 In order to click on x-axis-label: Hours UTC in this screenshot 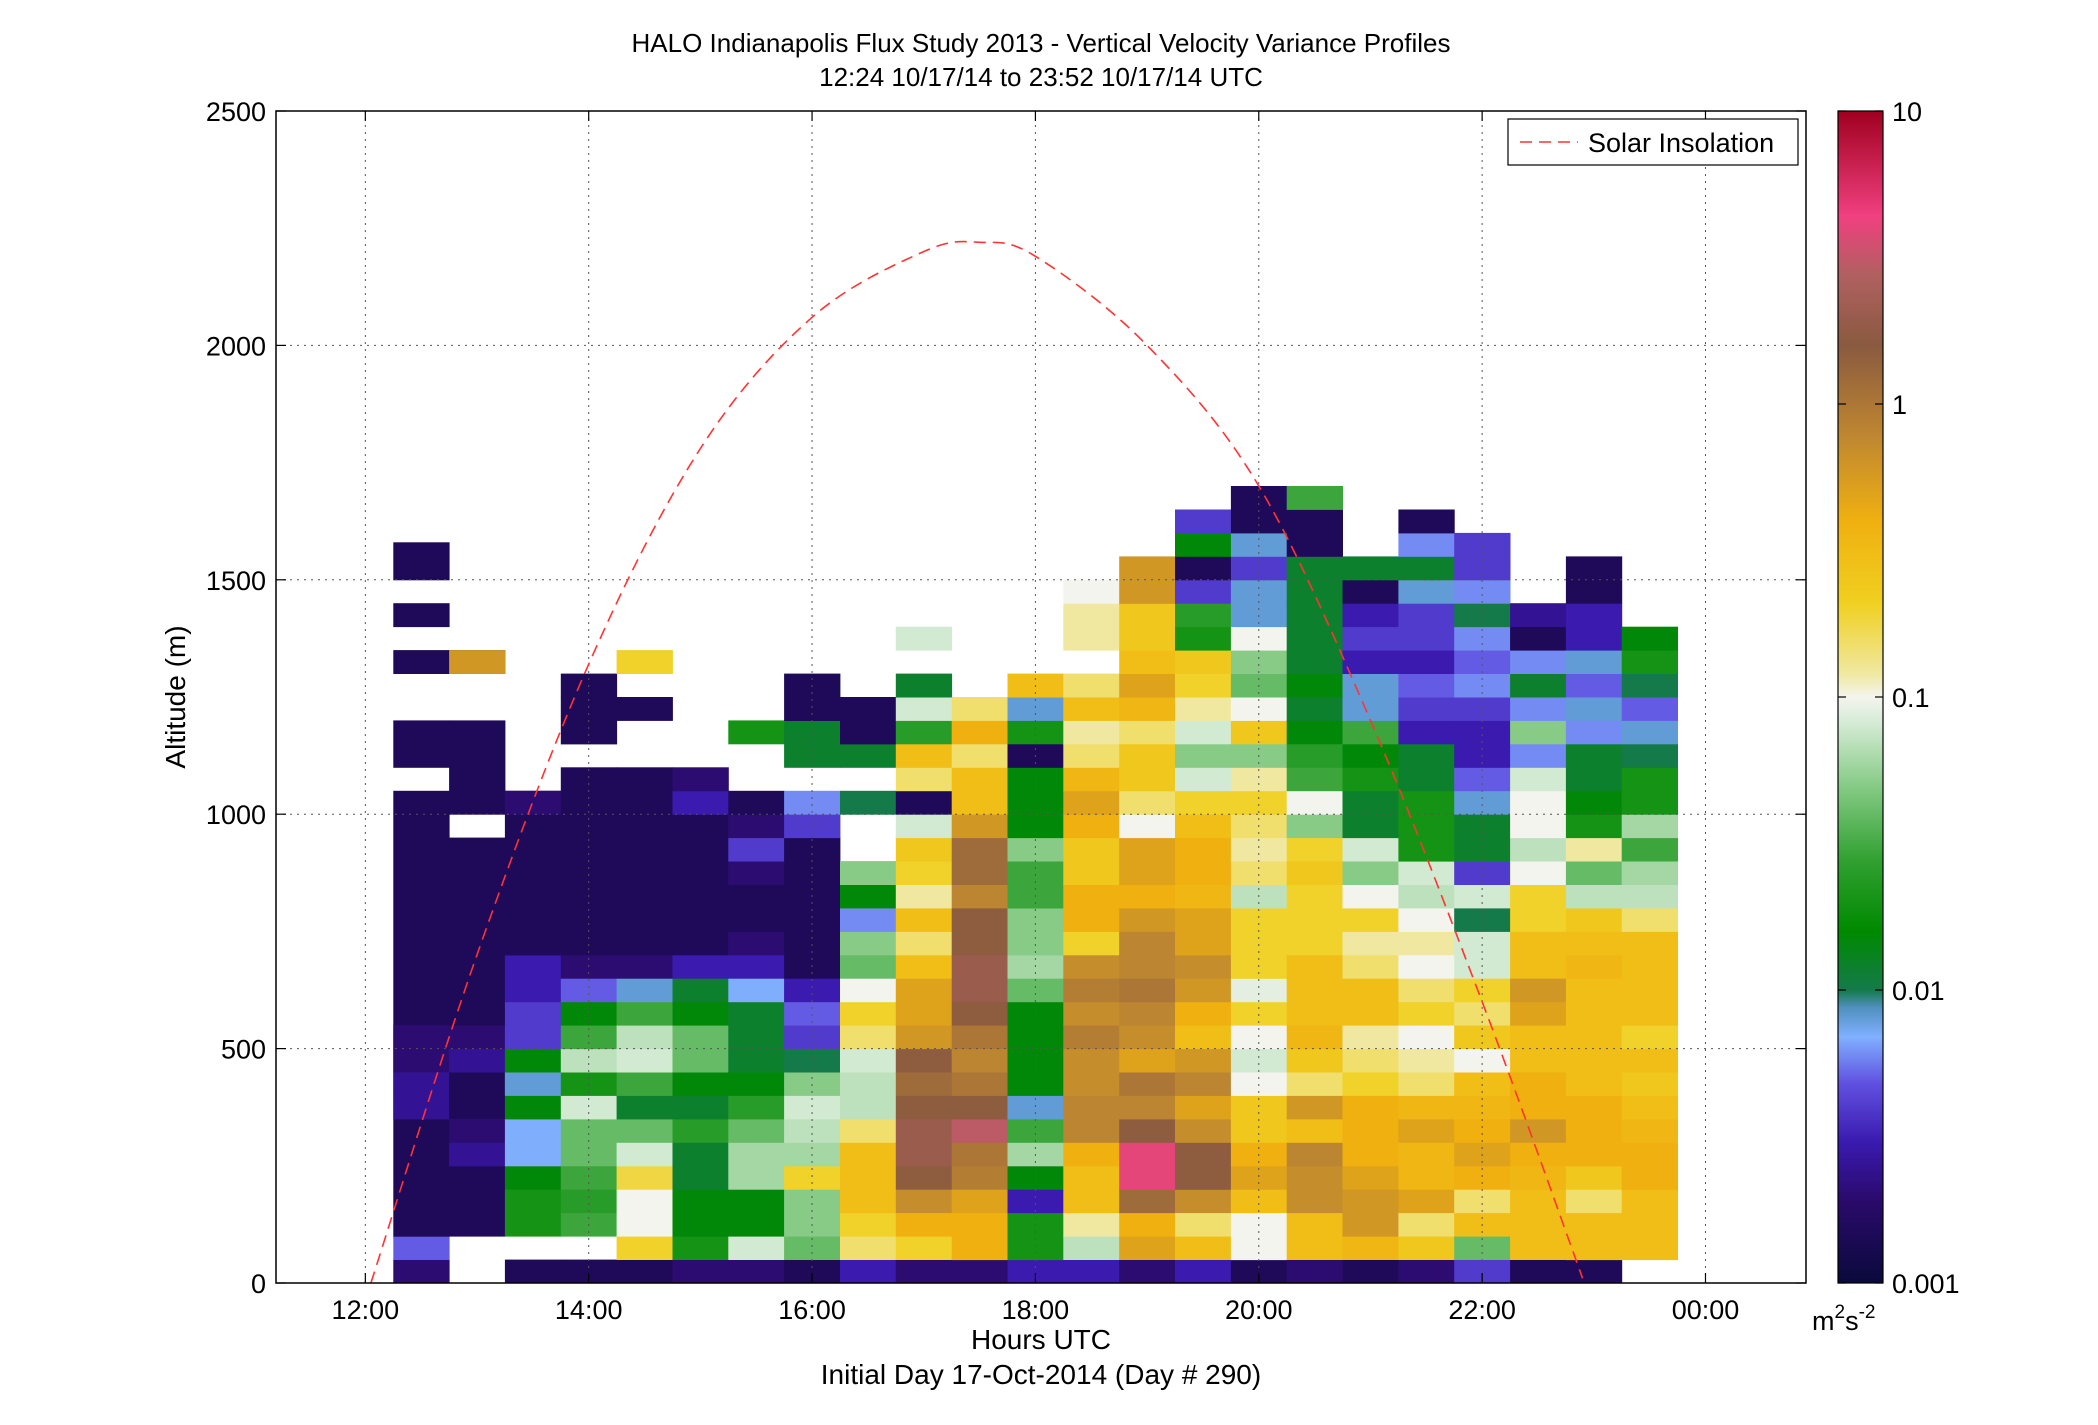, I will do `click(1041, 1339)`.